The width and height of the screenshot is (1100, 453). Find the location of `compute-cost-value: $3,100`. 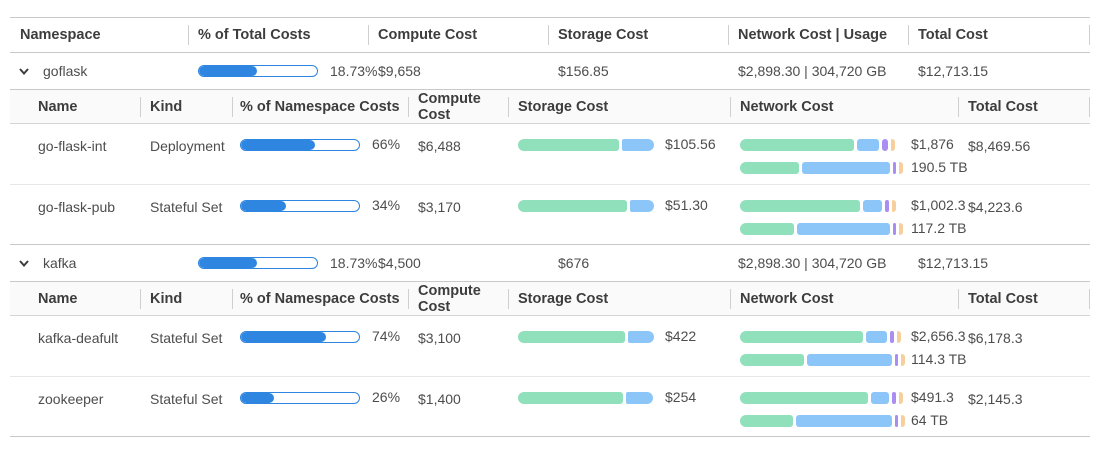

compute-cost-value: $3,100 is located at coordinates (439, 338).